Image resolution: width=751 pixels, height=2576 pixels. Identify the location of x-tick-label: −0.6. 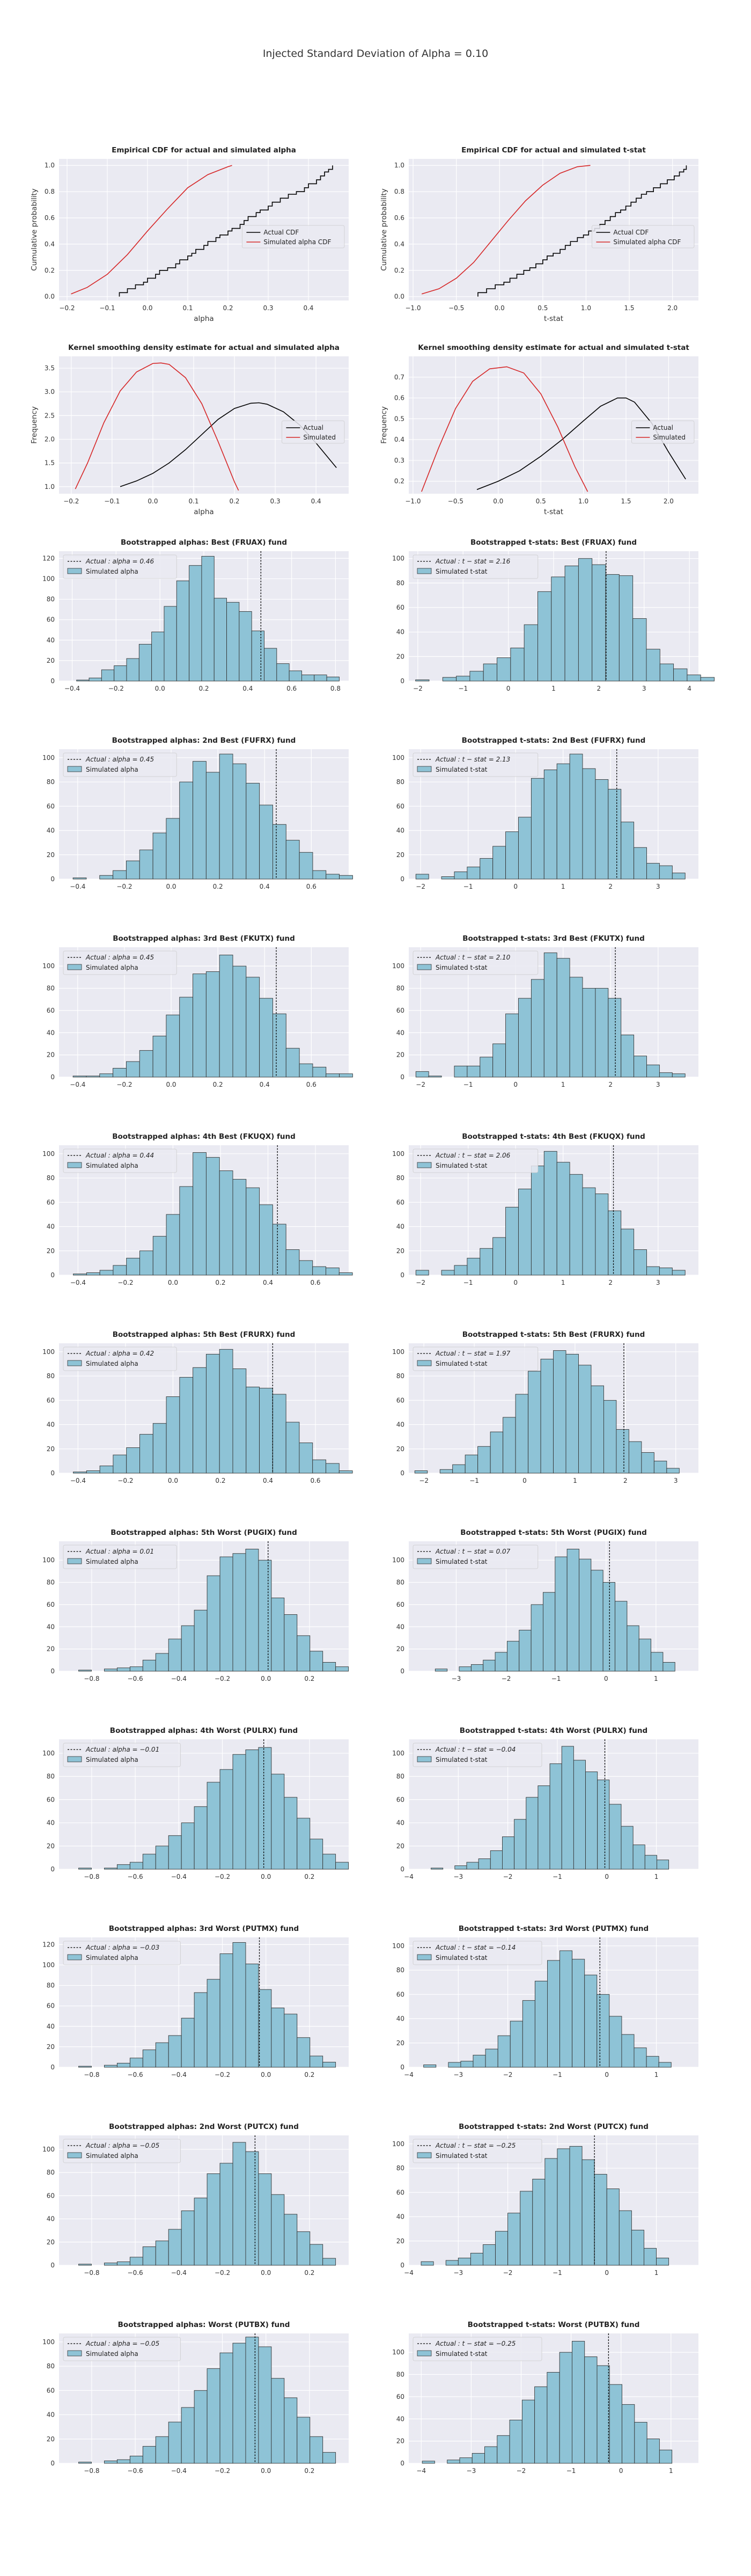
(135, 2471).